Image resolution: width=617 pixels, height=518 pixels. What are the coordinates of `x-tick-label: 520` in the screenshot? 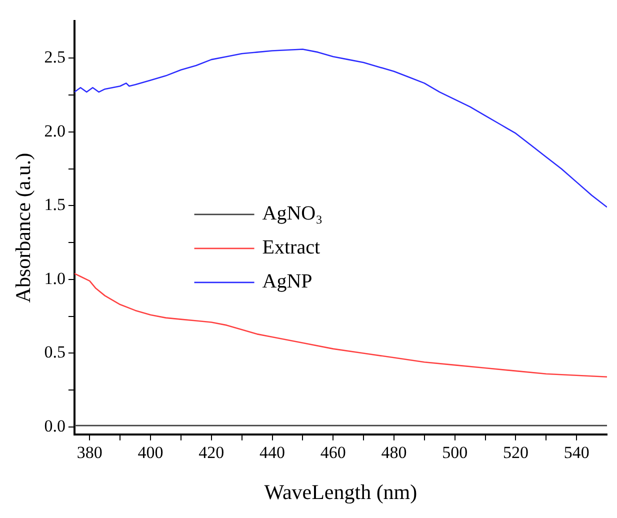 It's located at (515, 452).